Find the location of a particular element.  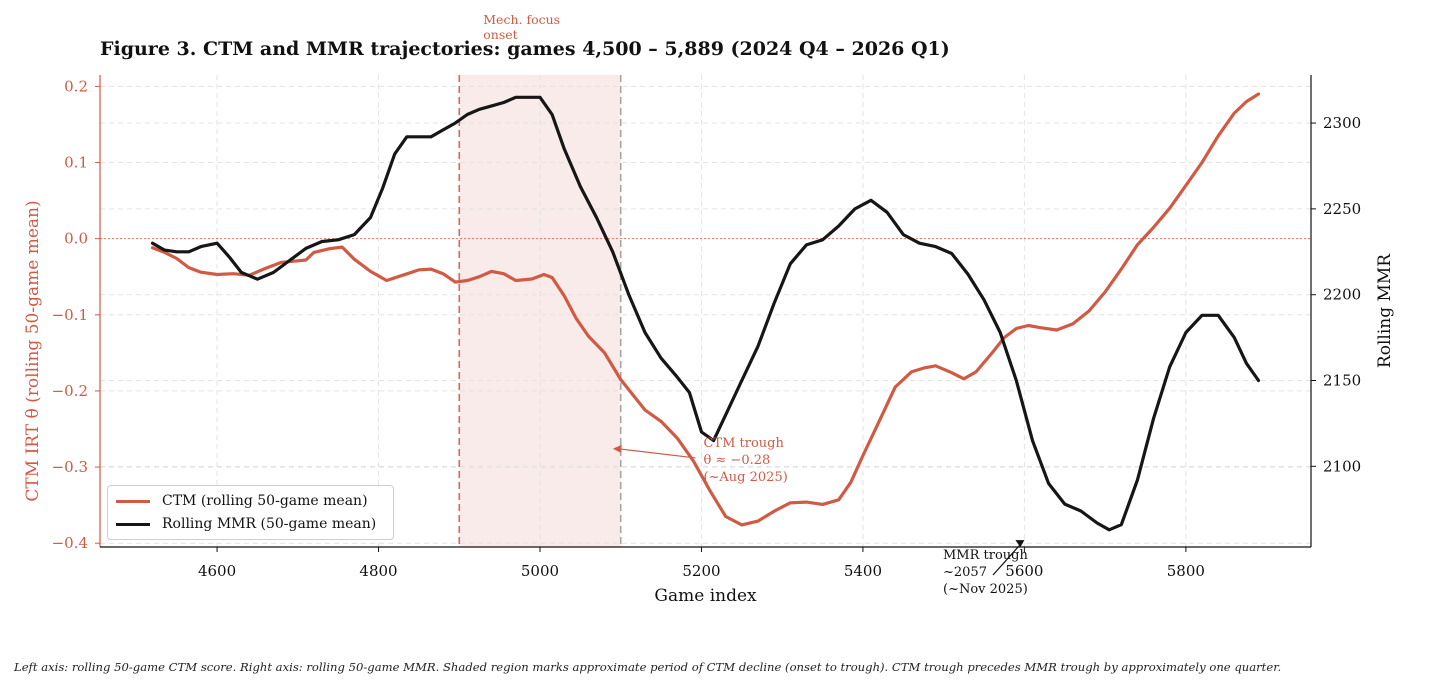

ctm-trough-annotation-line: θ ≈ −0.28 is located at coordinates (736, 460).